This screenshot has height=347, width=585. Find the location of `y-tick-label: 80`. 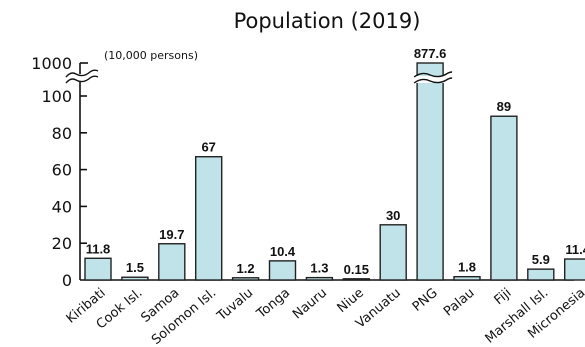

y-tick-label: 80 is located at coordinates (62, 133).